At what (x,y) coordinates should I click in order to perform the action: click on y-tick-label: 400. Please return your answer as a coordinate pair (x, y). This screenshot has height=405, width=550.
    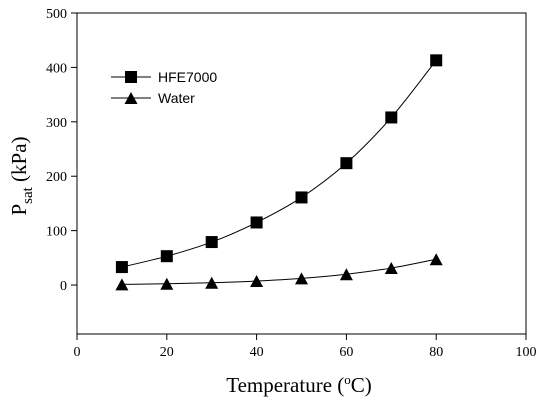
    Looking at the image, I should click on (56, 68).